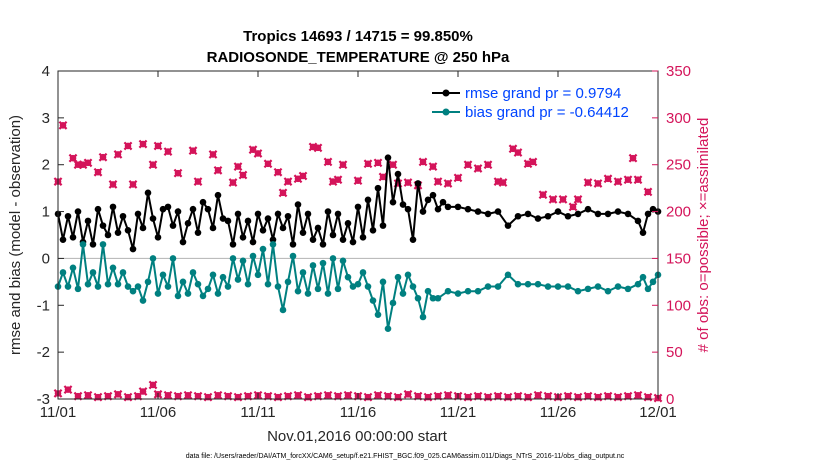 The image size is (830, 470). I want to click on y-tick-label: 4, so click(46, 71).